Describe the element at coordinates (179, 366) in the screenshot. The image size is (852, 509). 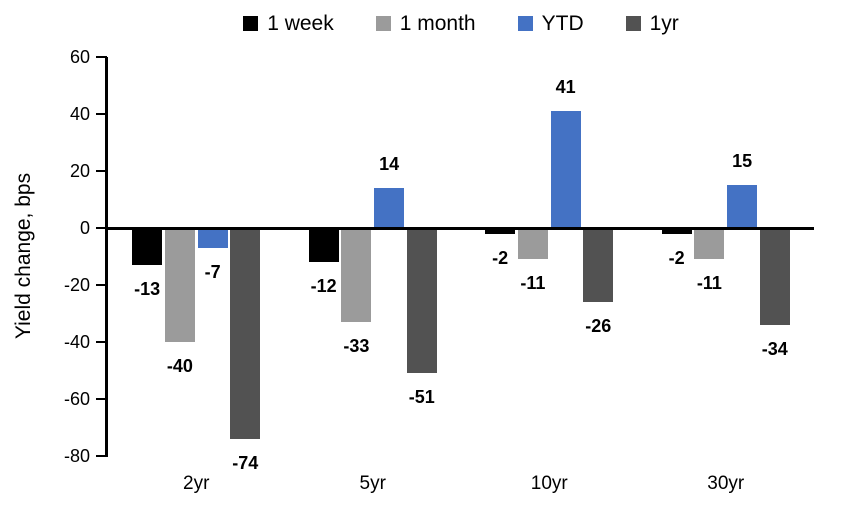
I see `bar-value-label: -40` at that location.